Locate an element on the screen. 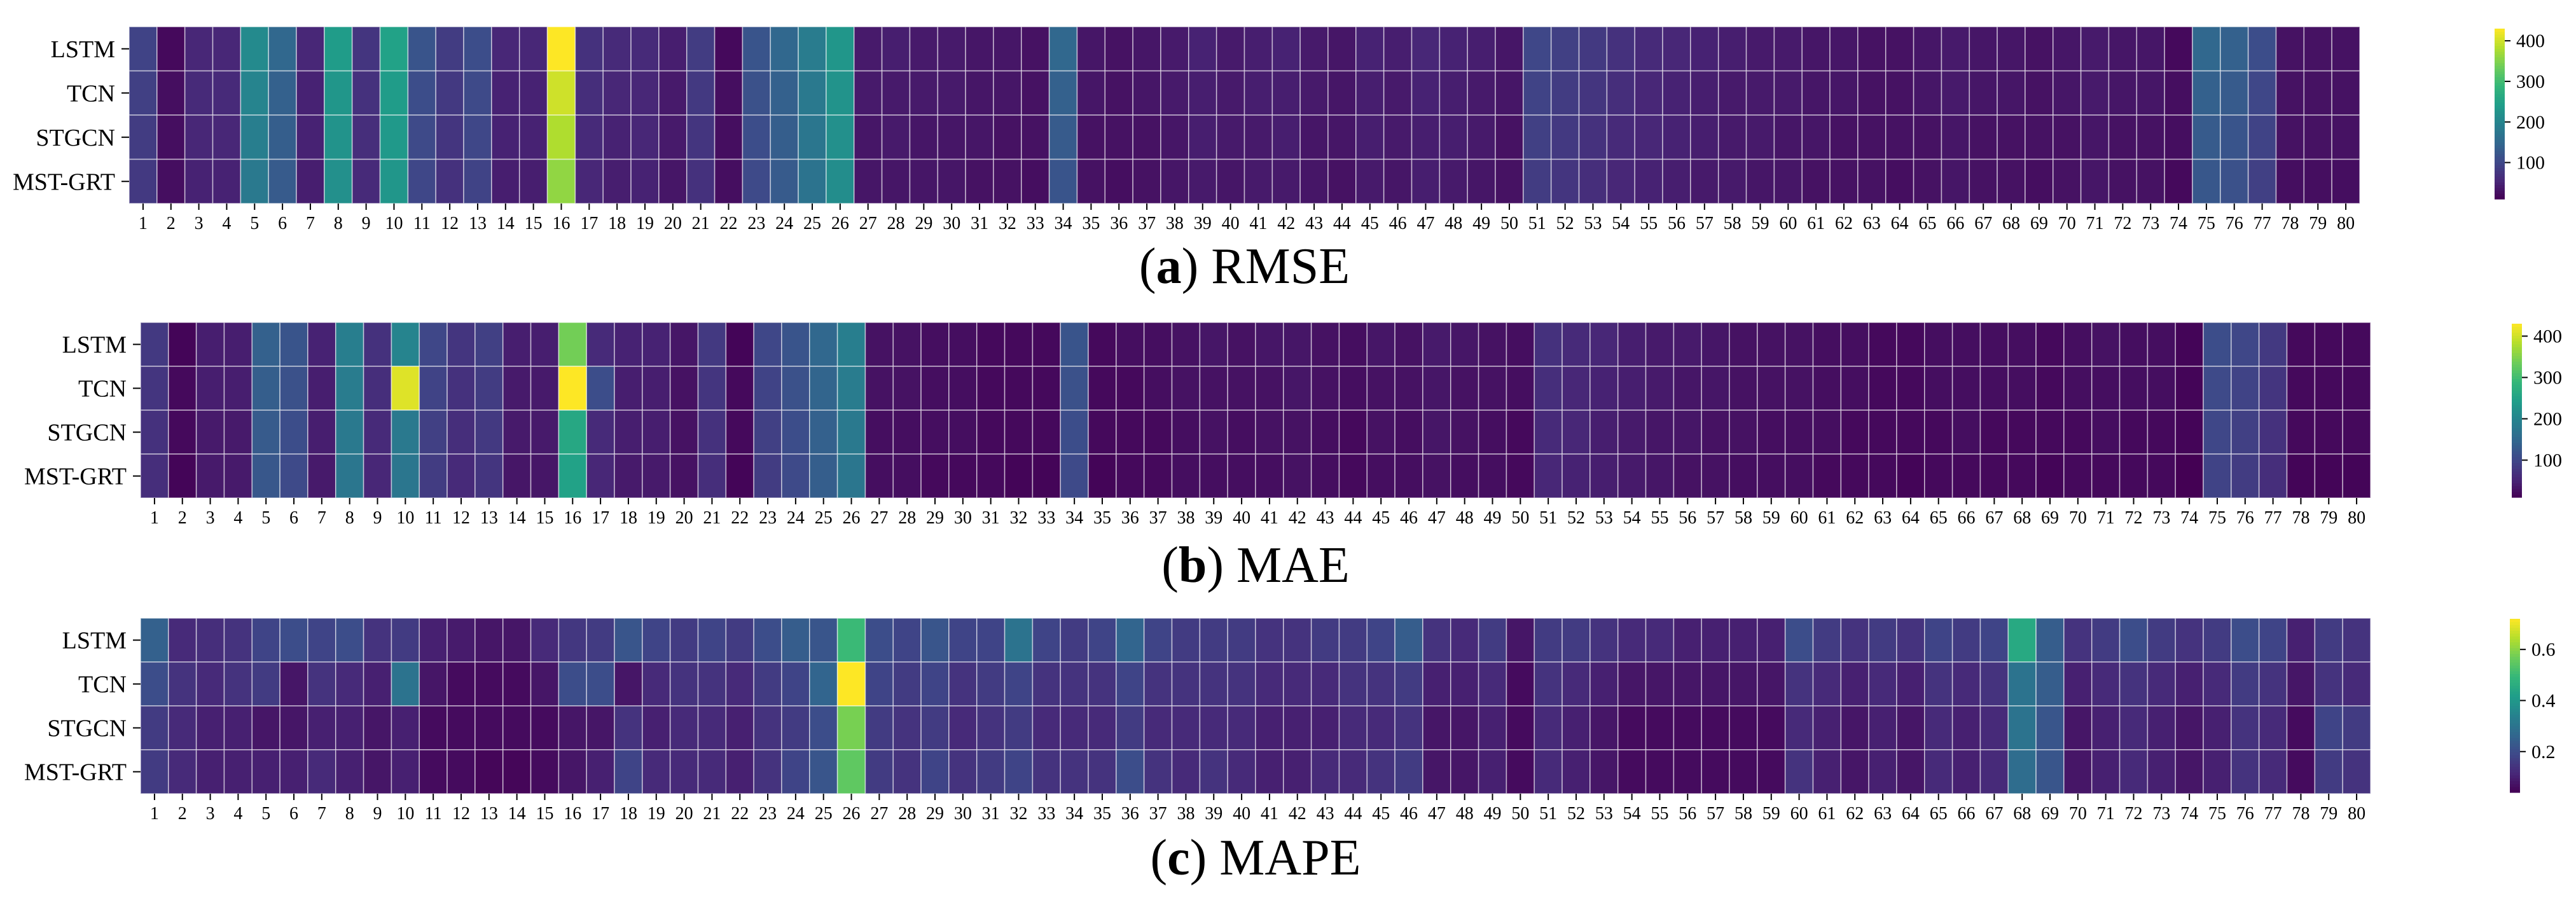 This screenshot has height=905, width=2576. col-label: 25 is located at coordinates (824, 518).